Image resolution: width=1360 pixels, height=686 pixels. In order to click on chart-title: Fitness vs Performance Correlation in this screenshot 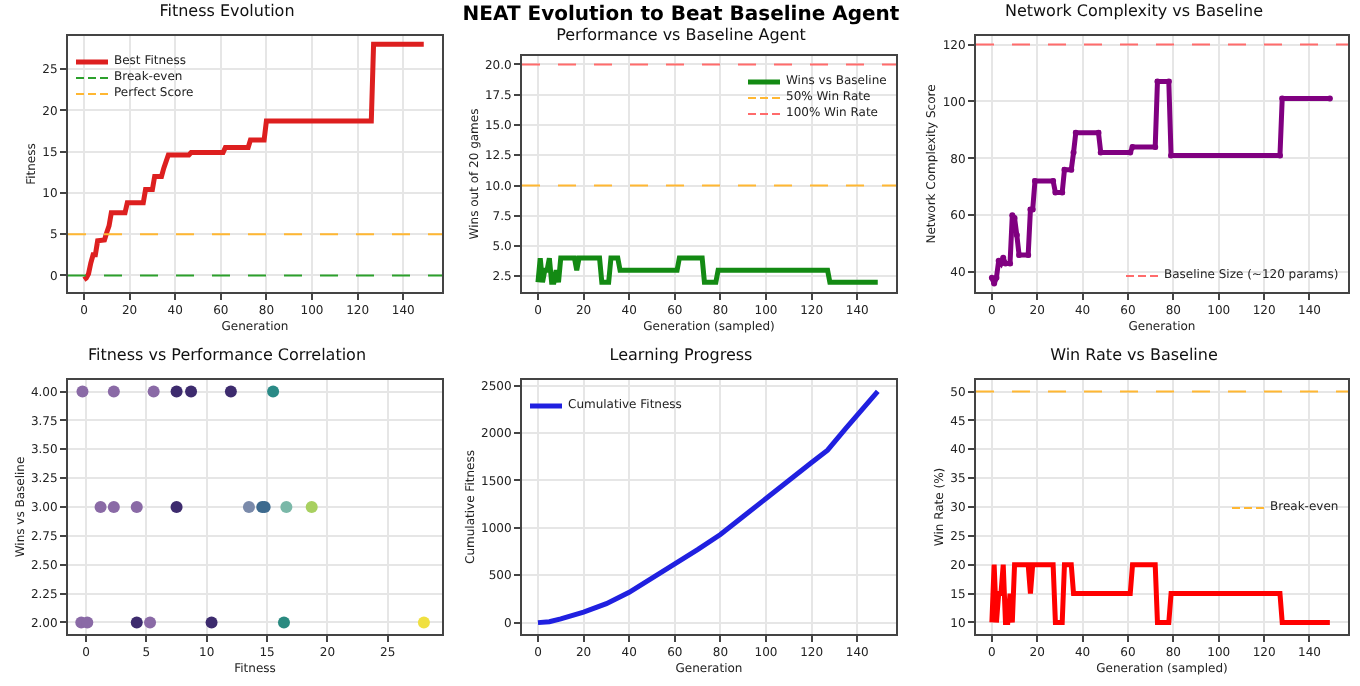, I will do `click(227, 355)`.